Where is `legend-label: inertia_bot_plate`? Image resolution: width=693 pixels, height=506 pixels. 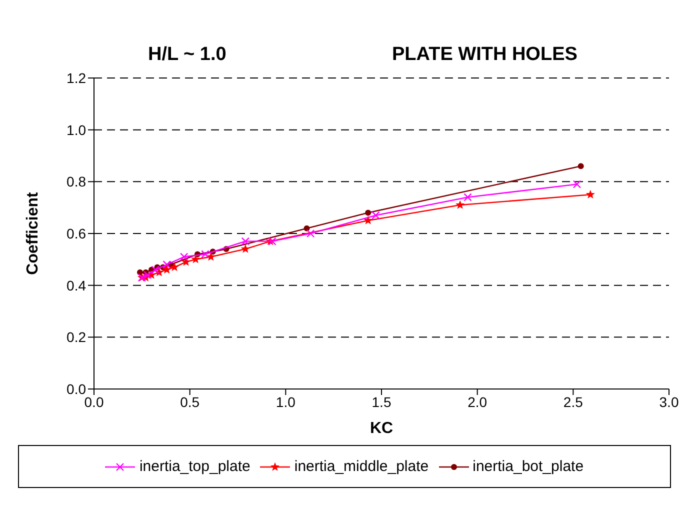
legend-label: inertia_bot_plate is located at coordinates (528, 466).